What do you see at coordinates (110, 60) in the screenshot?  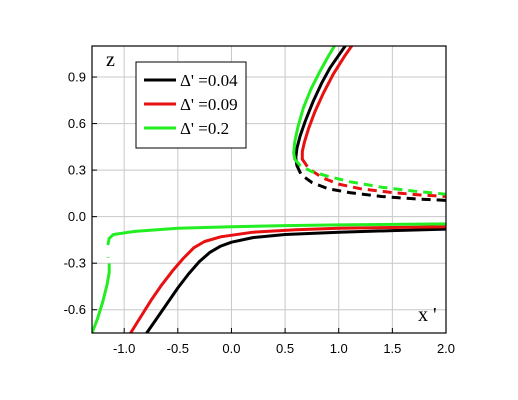 I see `y-axis-label: z` at bounding box center [110, 60].